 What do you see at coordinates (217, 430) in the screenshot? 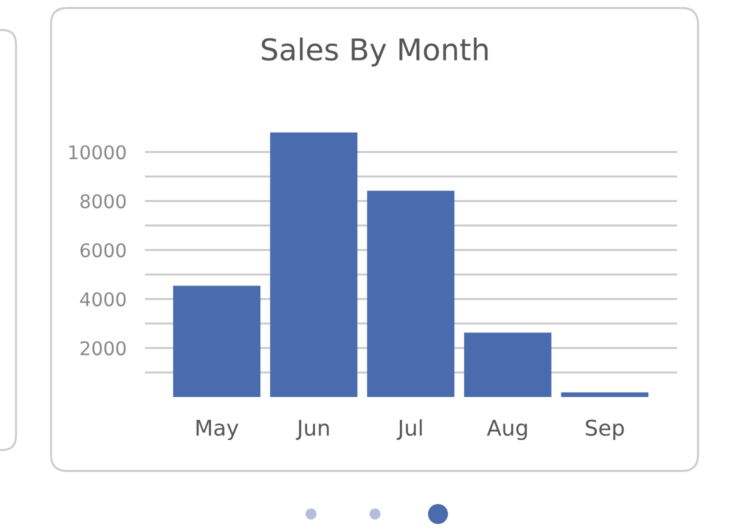
I see `x-tick-label: May` at bounding box center [217, 430].